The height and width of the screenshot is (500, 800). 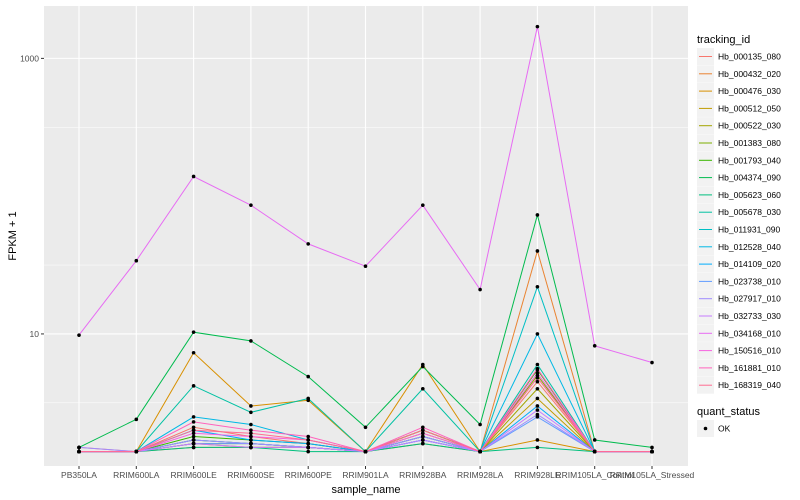 What do you see at coordinates (749, 126) in the screenshot?
I see `legend-label: Hb_000522_030` at bounding box center [749, 126].